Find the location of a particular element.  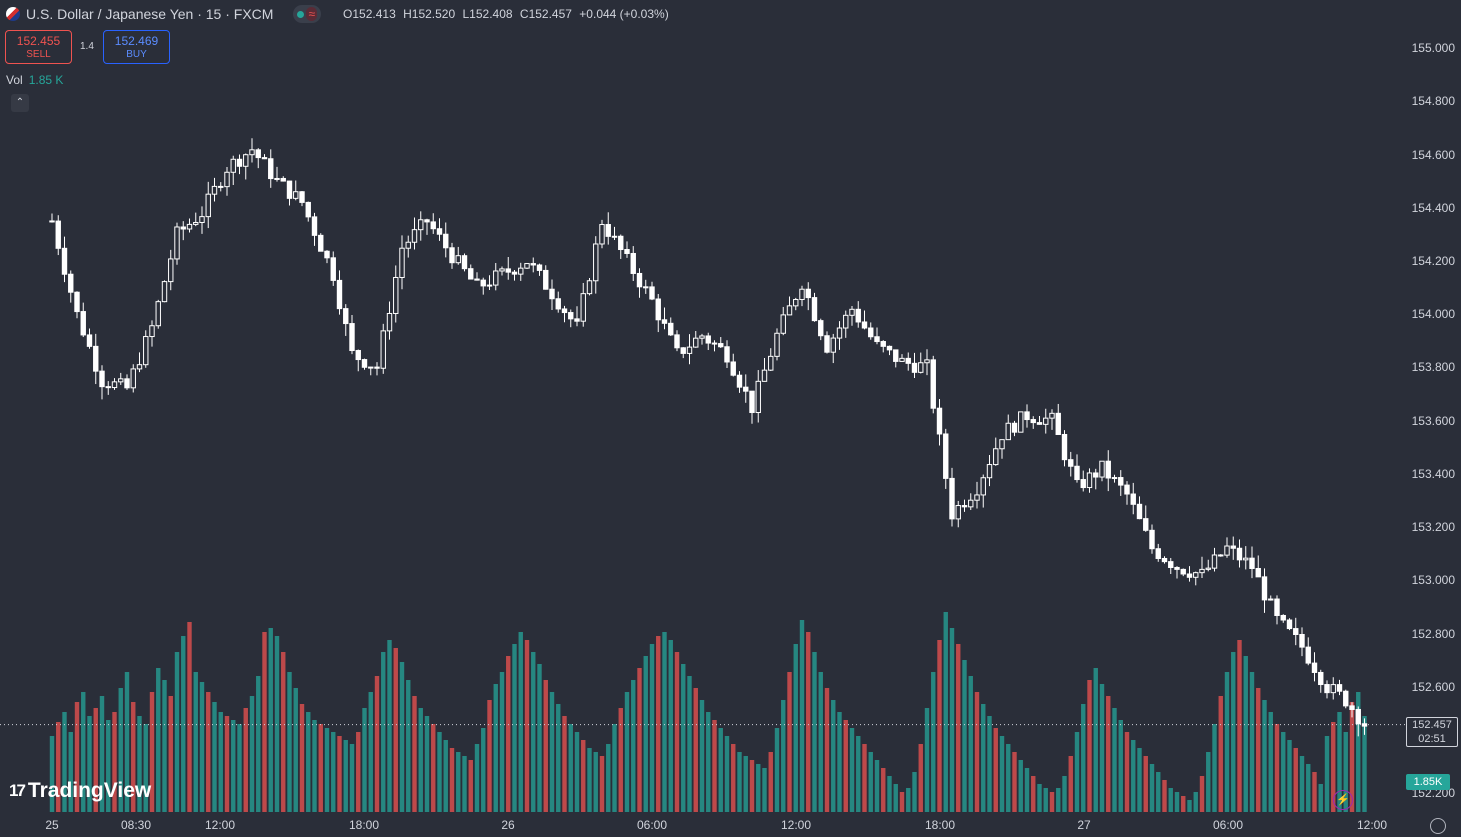

price-tick: 153.600 is located at coordinates (1433, 421).